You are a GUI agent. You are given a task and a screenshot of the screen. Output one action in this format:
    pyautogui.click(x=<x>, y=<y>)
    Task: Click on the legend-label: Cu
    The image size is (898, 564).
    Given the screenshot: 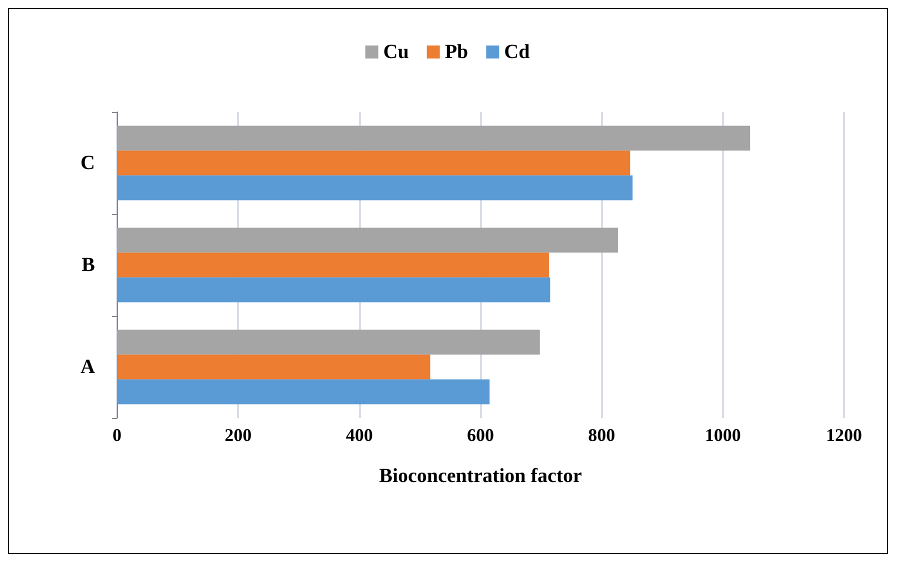 What is the action you would take?
    pyautogui.click(x=396, y=52)
    